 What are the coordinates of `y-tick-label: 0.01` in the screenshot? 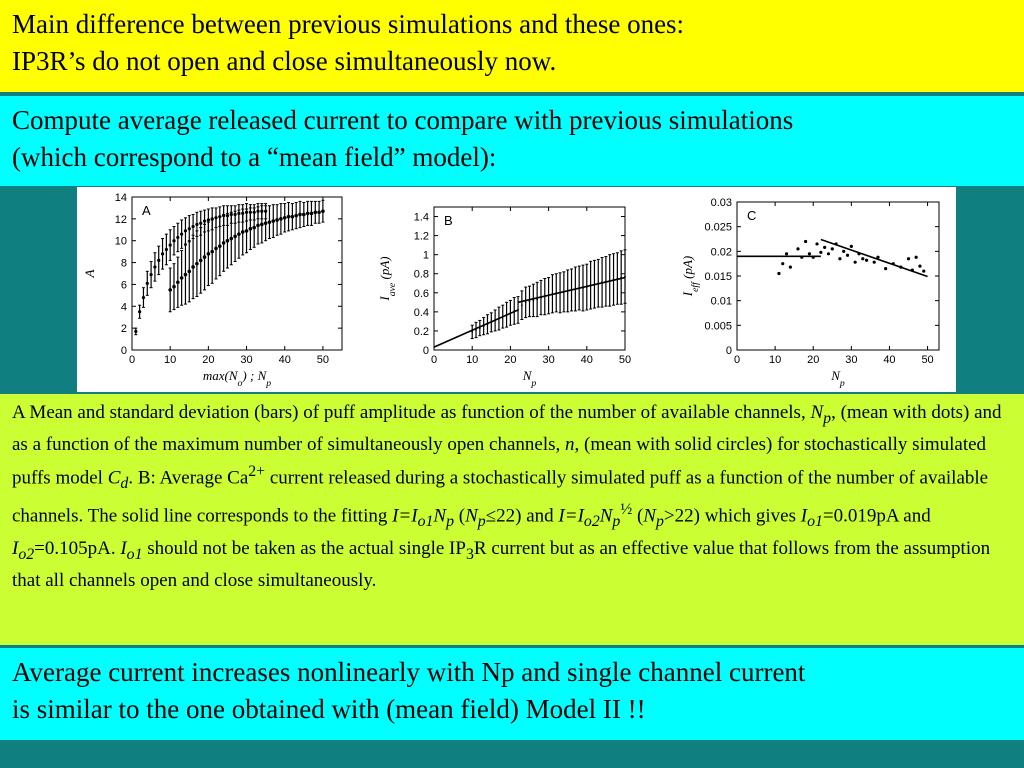 It's located at (721, 302).